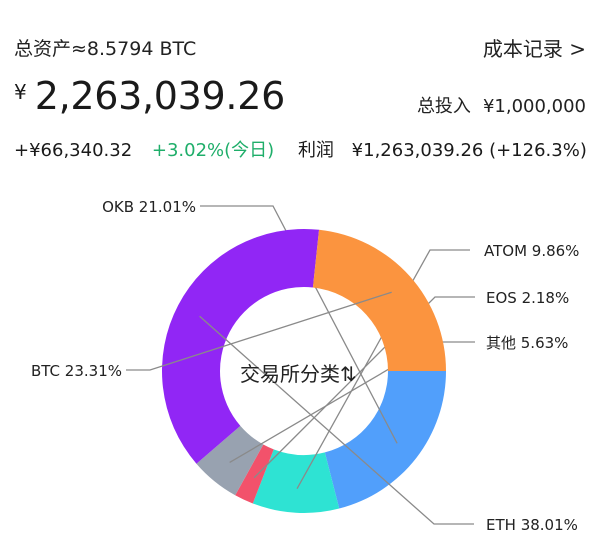  Describe the element at coordinates (532, 525) in the screenshot. I see `slice-label-5: ETH 38.01%` at that location.